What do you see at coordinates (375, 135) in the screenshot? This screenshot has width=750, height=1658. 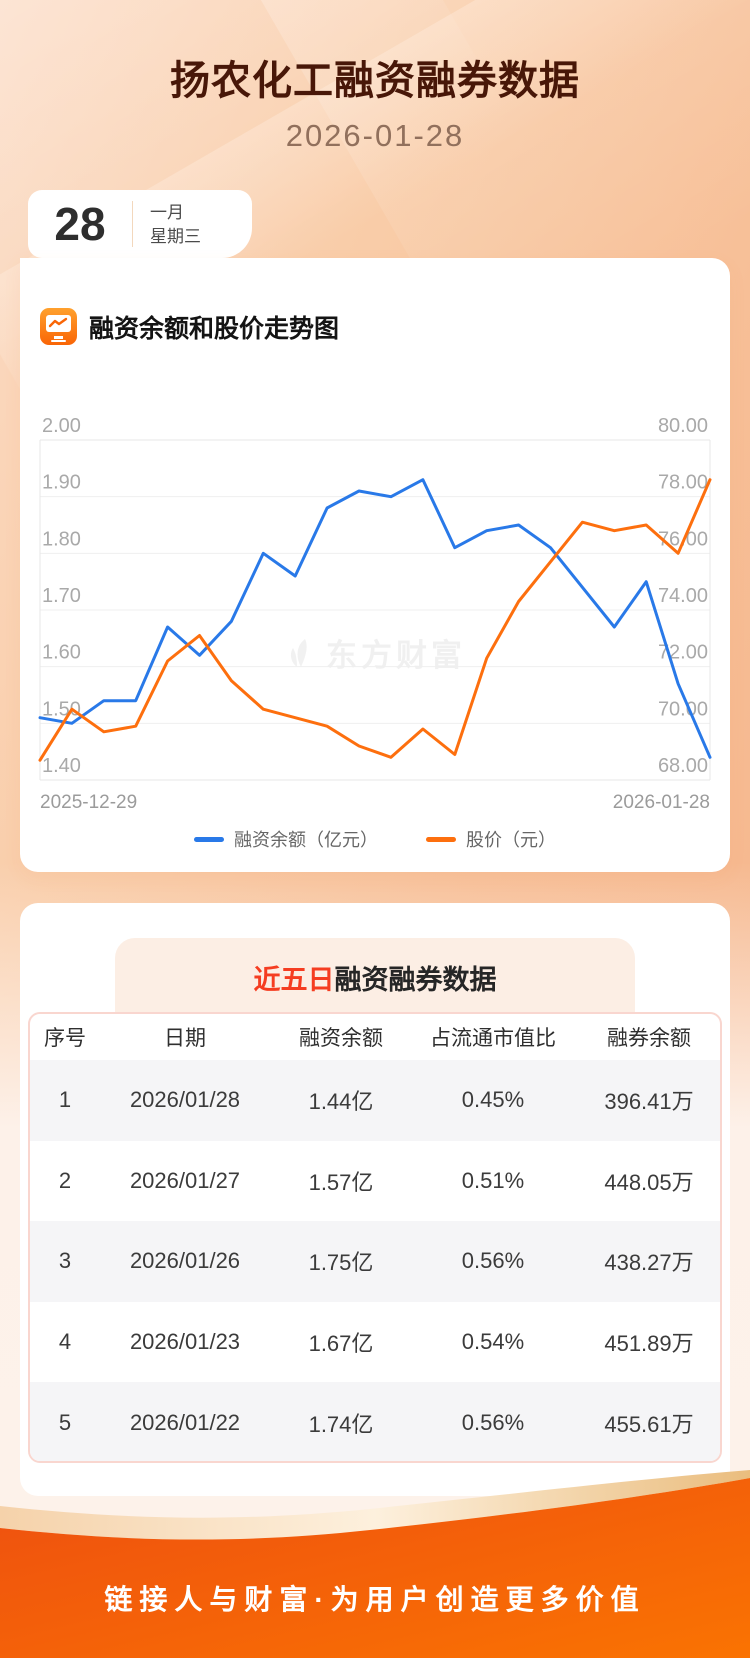 I see `page-date: 2026-01-28` at bounding box center [375, 135].